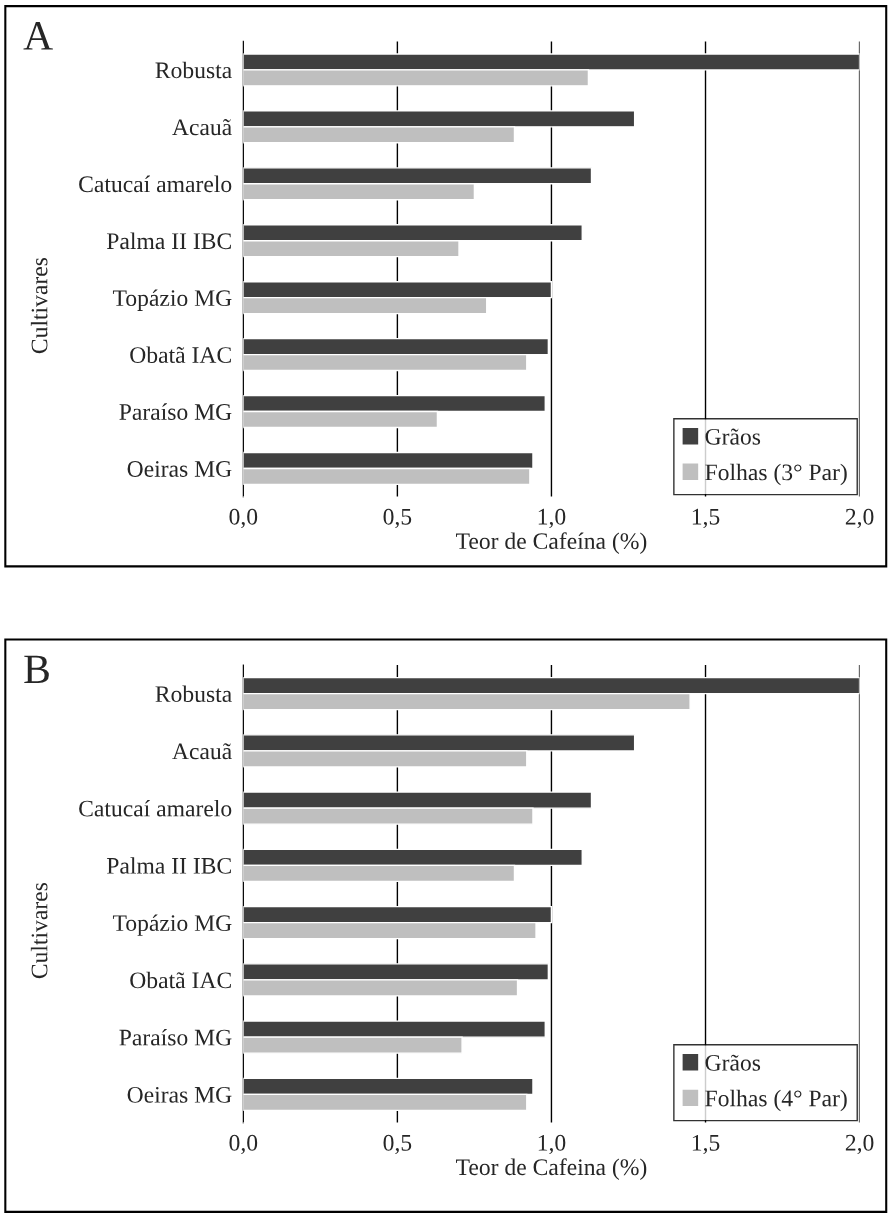 The image size is (888, 1218). What do you see at coordinates (551, 1169) in the screenshot?
I see `x-axis-title: Teor de Cafeina (%)` at bounding box center [551, 1169].